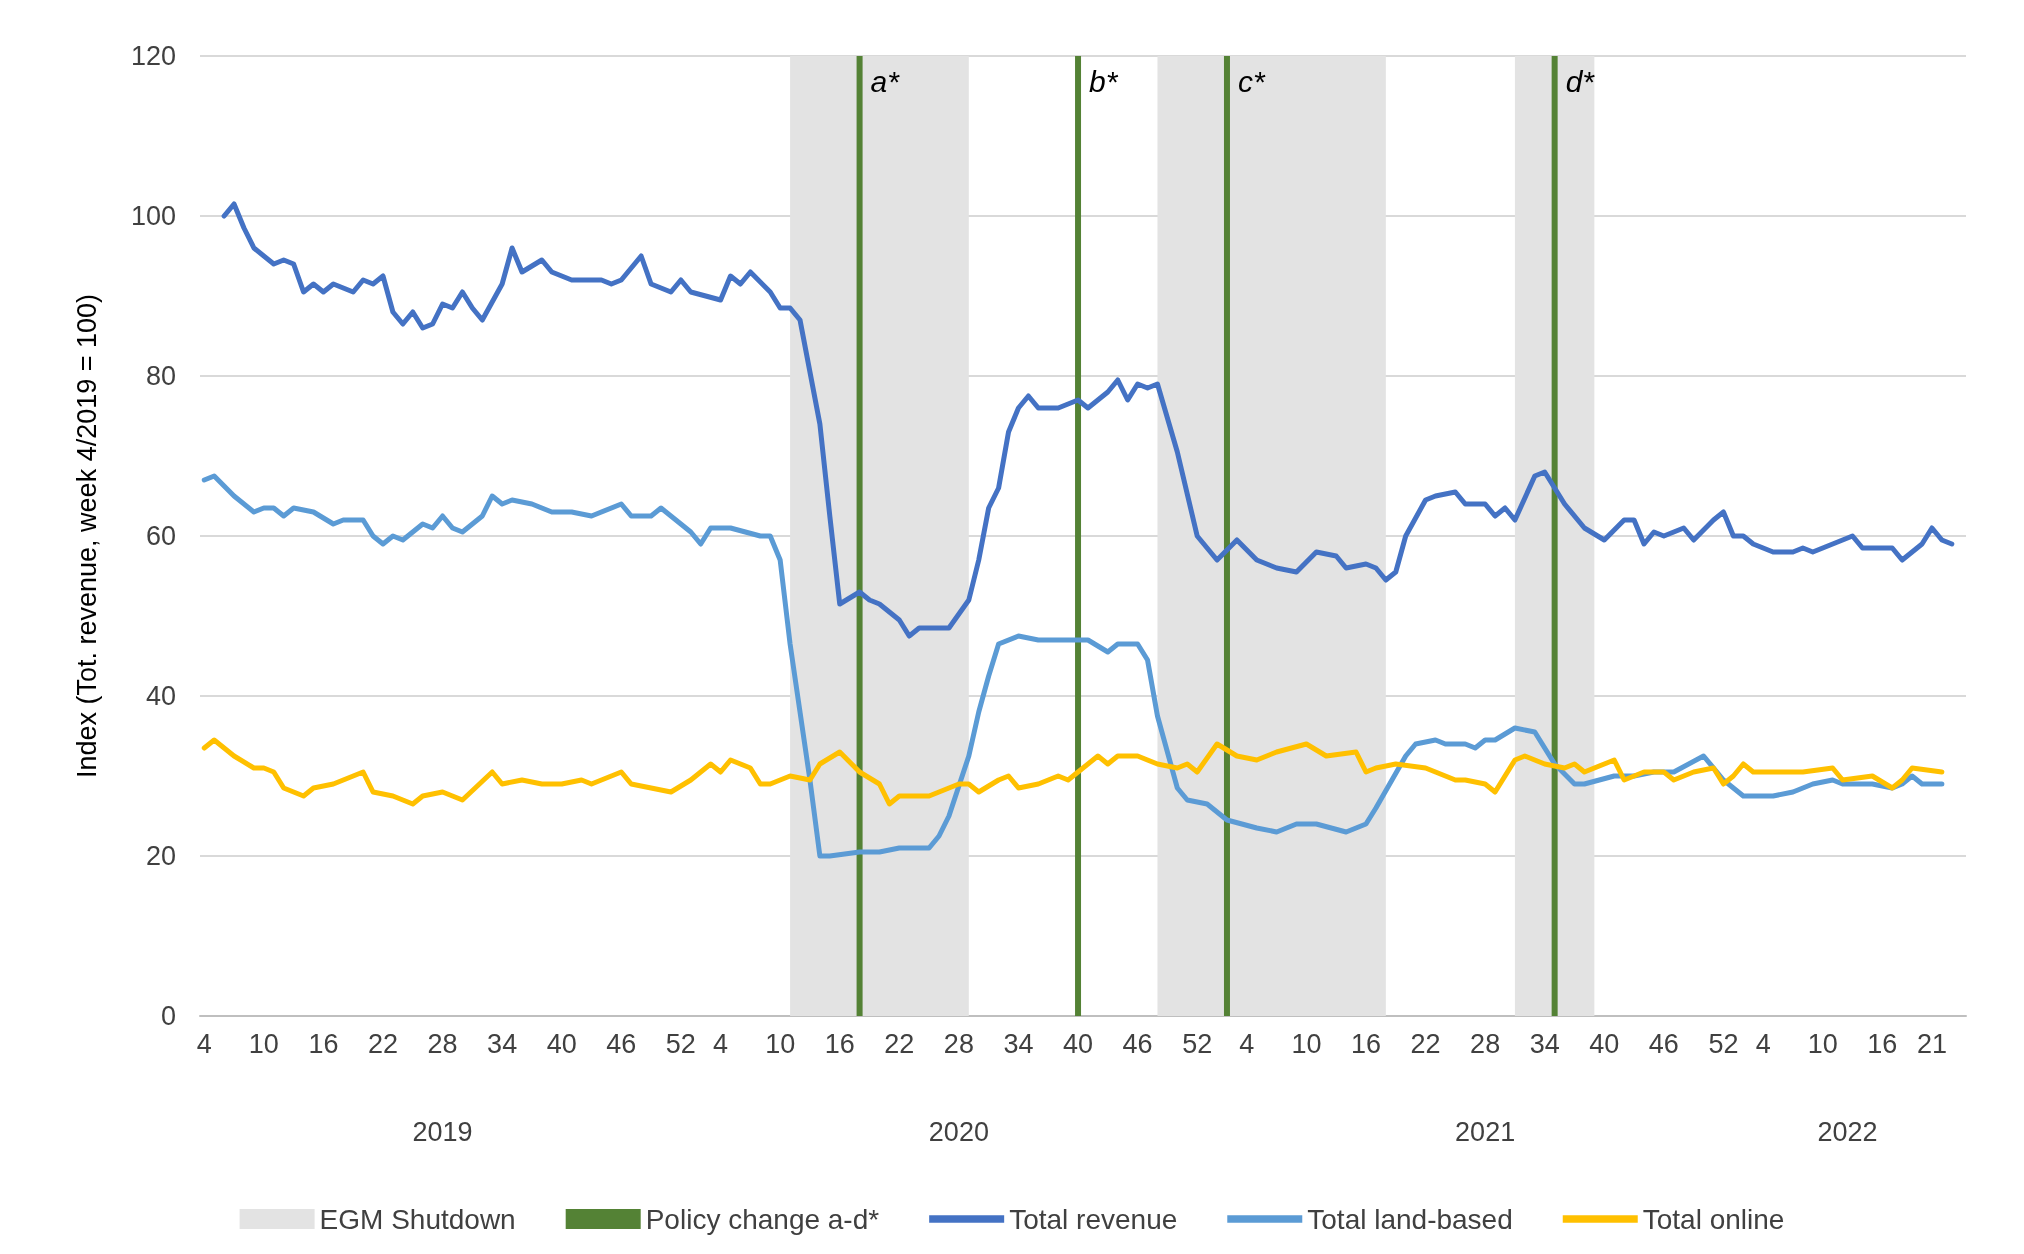 The width and height of the screenshot is (2024, 1254). Describe the element at coordinates (1847, 1131) in the screenshot. I see `text: 2022` at that location.